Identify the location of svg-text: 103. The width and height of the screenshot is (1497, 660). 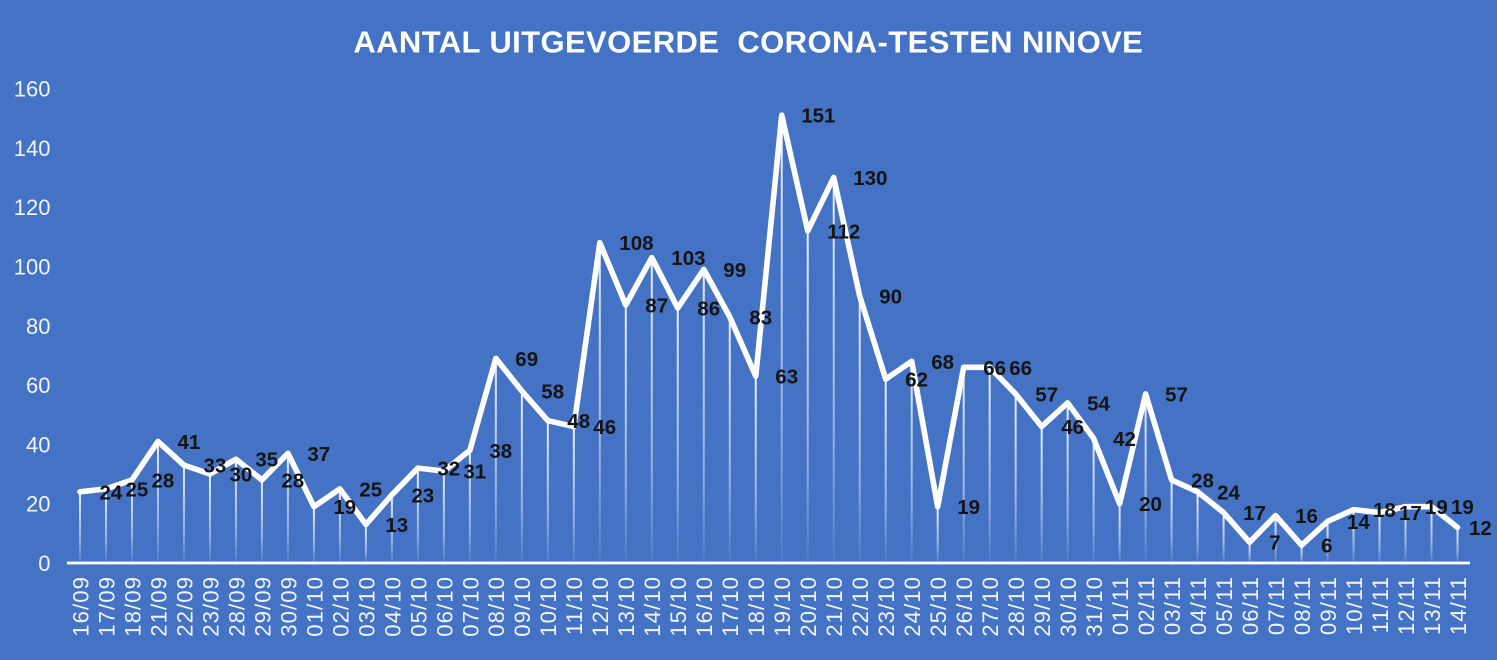
(688, 258).